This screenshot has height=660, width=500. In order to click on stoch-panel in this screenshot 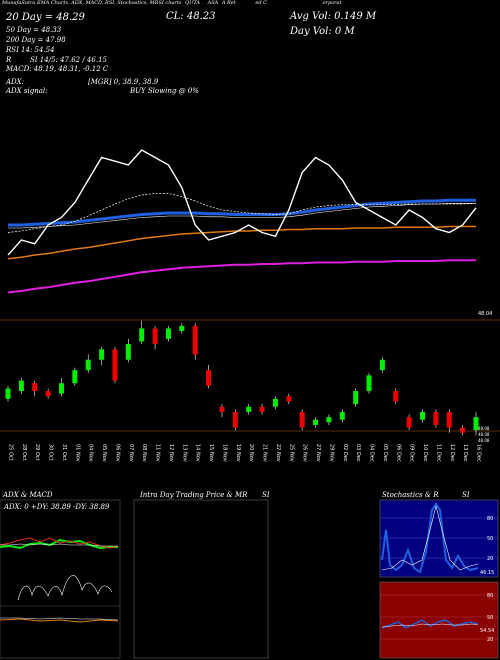, I will do `click(439, 538)`.